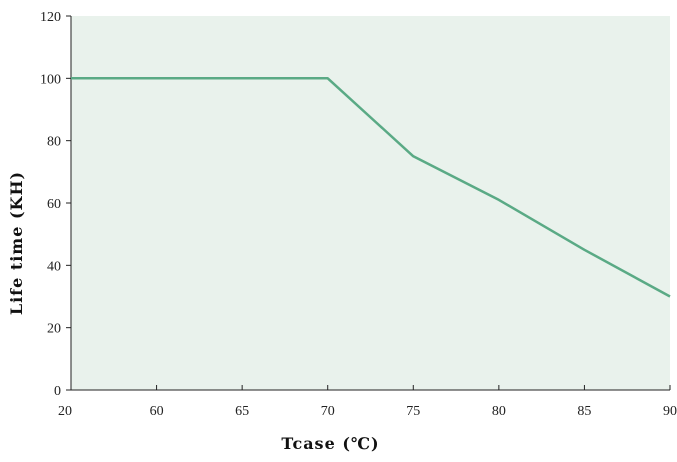  What do you see at coordinates (16, 243) in the screenshot?
I see `y-axis-title: Life time (KH)` at bounding box center [16, 243].